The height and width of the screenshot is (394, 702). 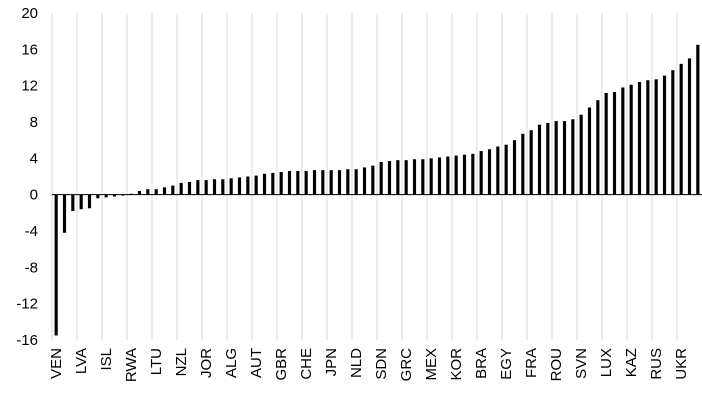 I want to click on x-tick-label: LTU, so click(x=156, y=361).